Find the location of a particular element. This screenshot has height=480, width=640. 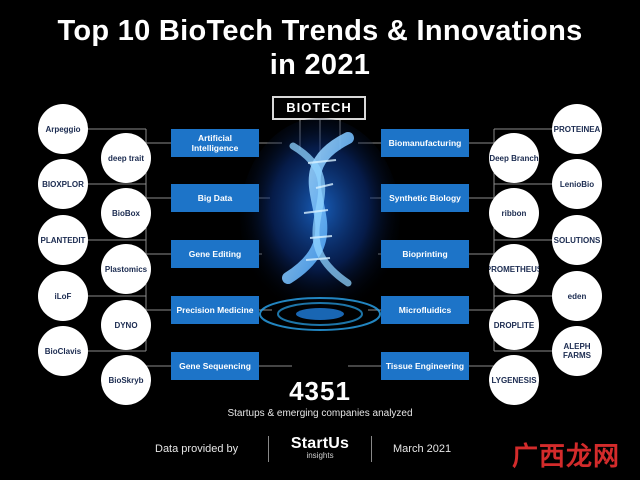

logo-bioskryb: BioSkryb is located at coordinates (126, 380).